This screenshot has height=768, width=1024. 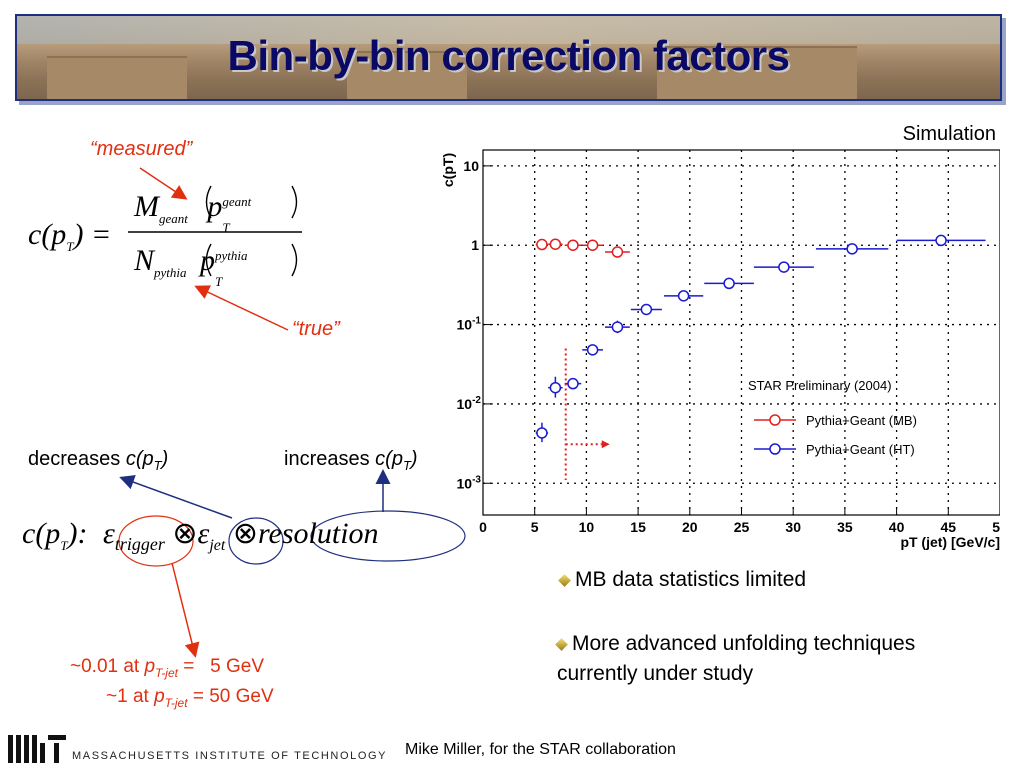 What do you see at coordinates (508, 30) in the screenshot?
I see `banner-sky` at bounding box center [508, 30].